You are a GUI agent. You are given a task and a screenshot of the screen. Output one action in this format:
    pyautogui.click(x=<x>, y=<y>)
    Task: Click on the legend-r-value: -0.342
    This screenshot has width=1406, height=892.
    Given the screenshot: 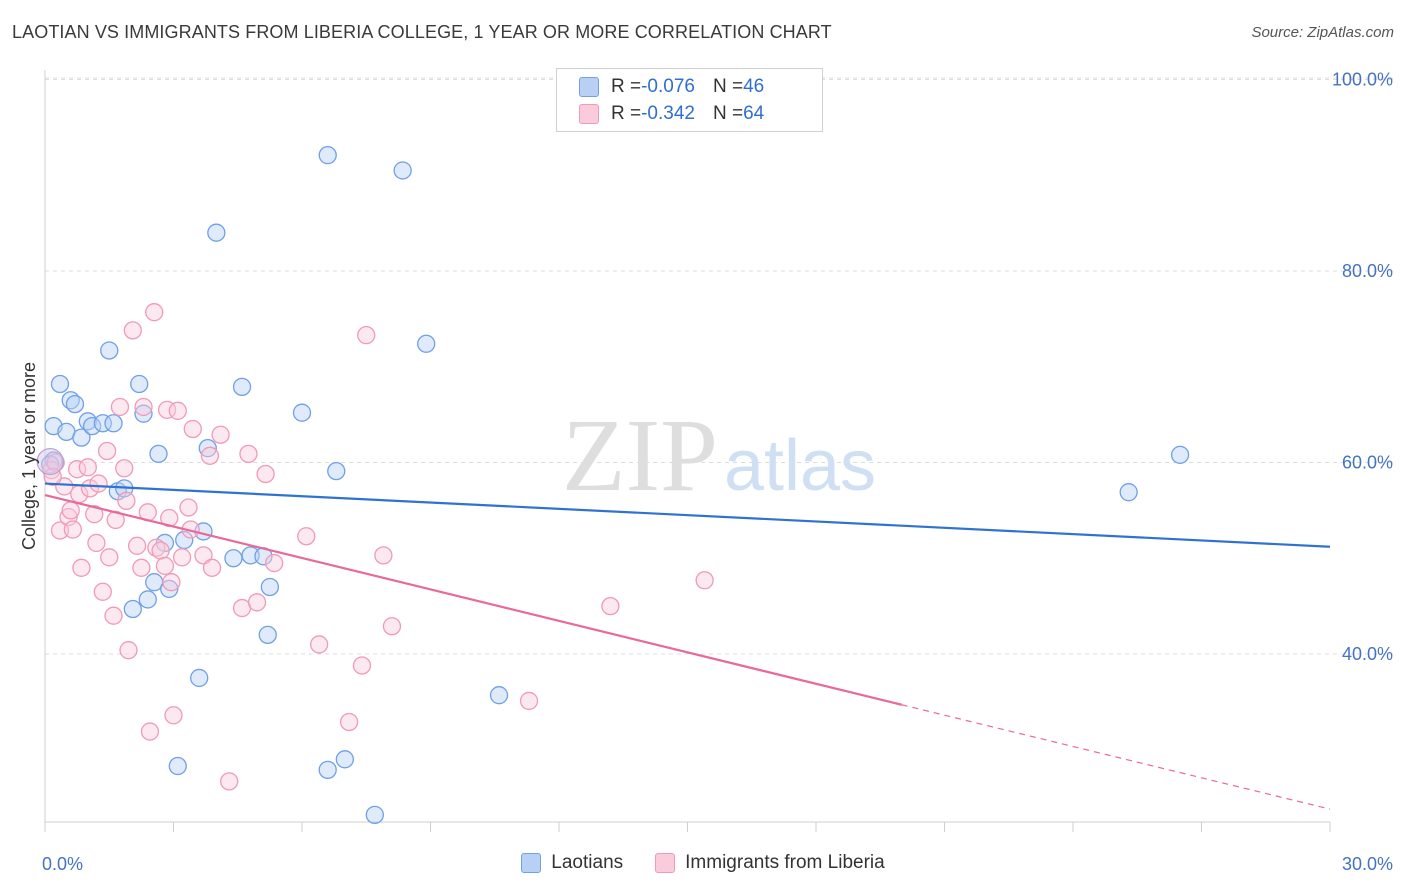 What is the action you would take?
    pyautogui.click(x=668, y=113)
    